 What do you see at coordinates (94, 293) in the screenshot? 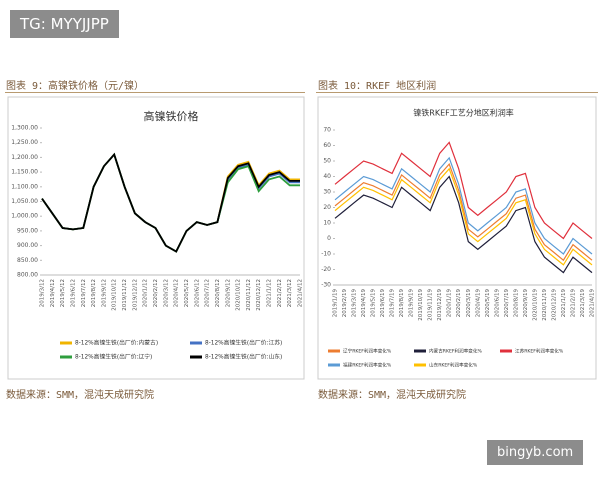
I see `x-tick-label: 2019/8/12` at bounding box center [94, 293].